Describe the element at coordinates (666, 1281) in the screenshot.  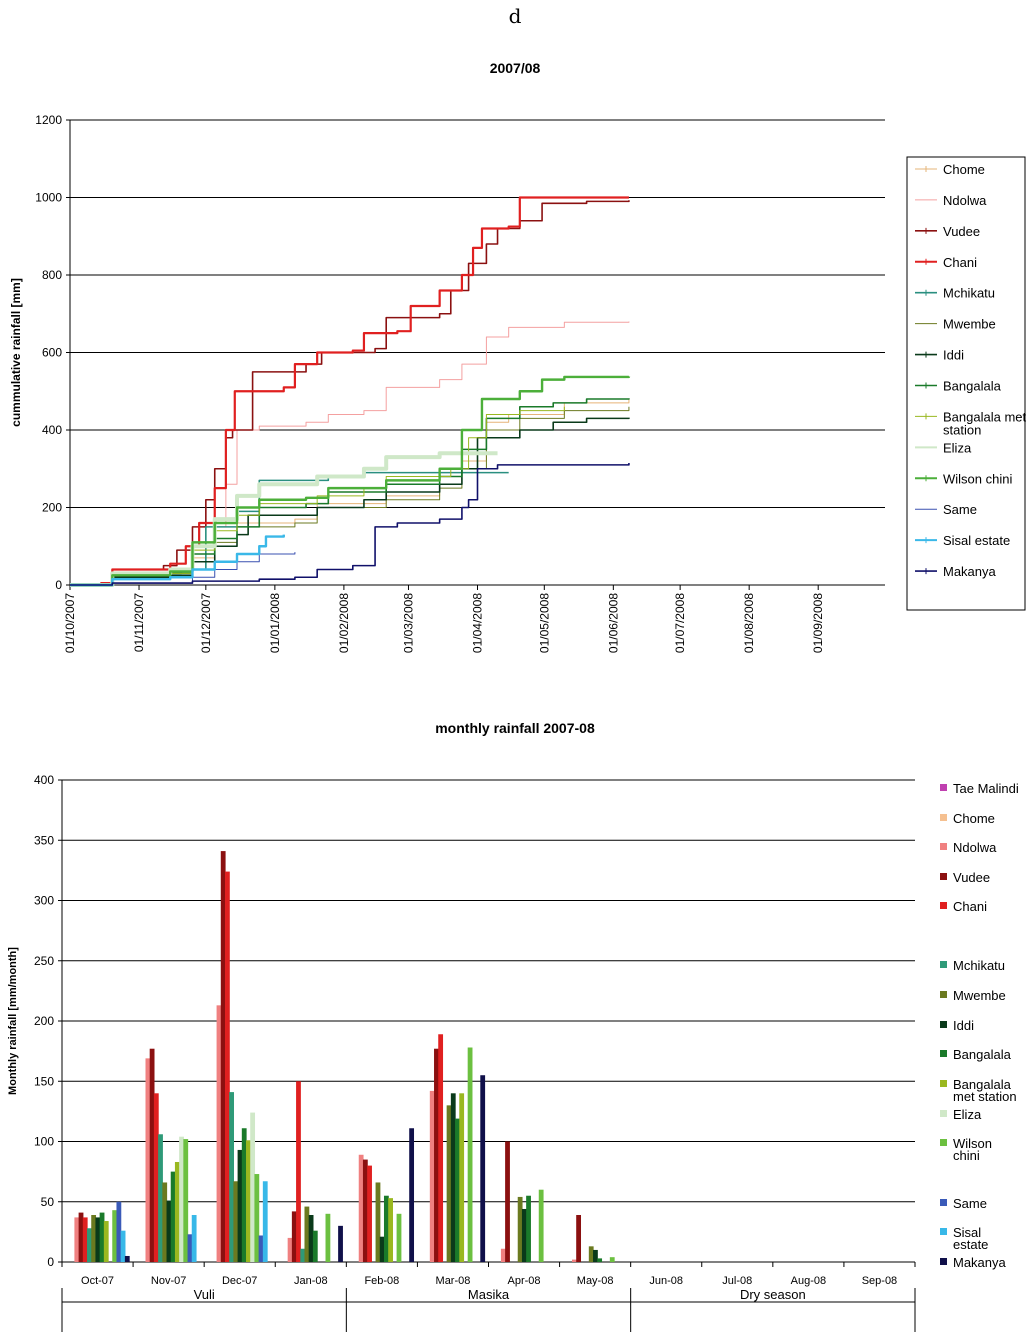
I see `x-tick-label: Jun-08` at that location.